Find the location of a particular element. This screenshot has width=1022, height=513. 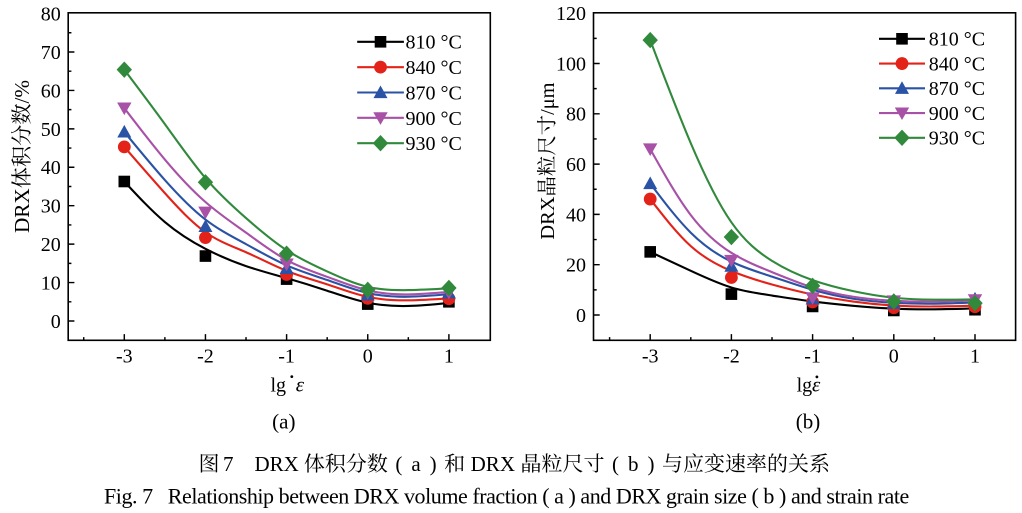

svg-text: (a) is located at coordinates (283, 422).